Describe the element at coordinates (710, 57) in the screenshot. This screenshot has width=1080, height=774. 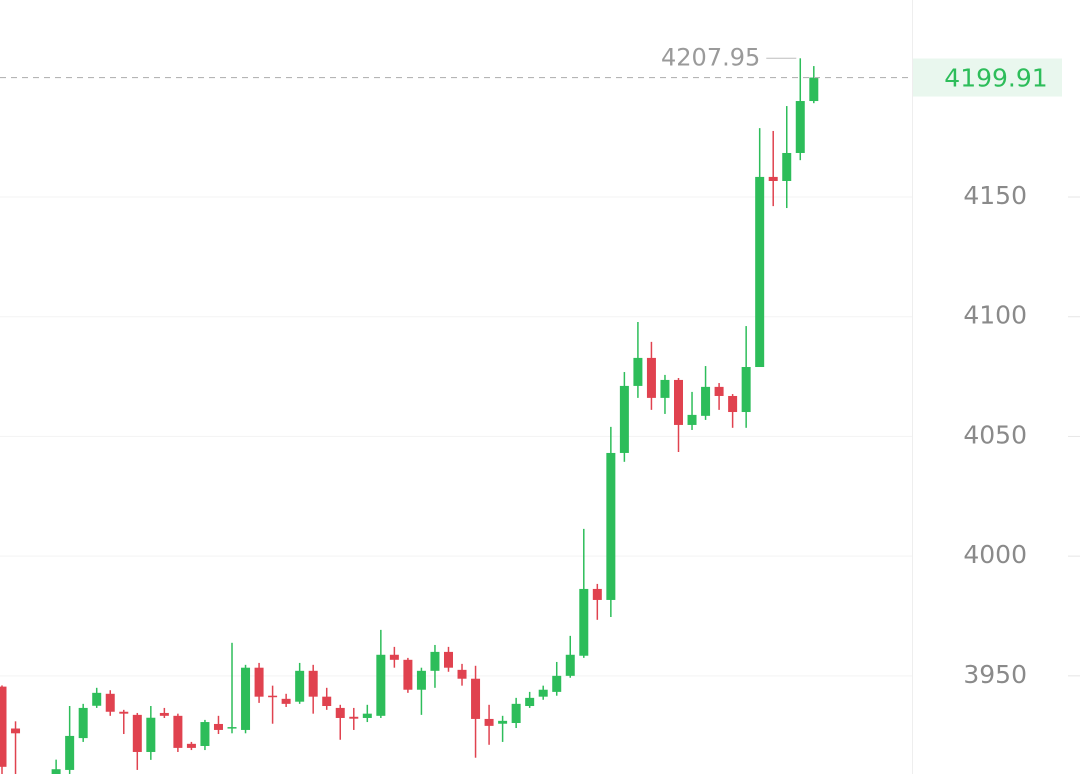
I see `max-label: 4207.95` at that location.